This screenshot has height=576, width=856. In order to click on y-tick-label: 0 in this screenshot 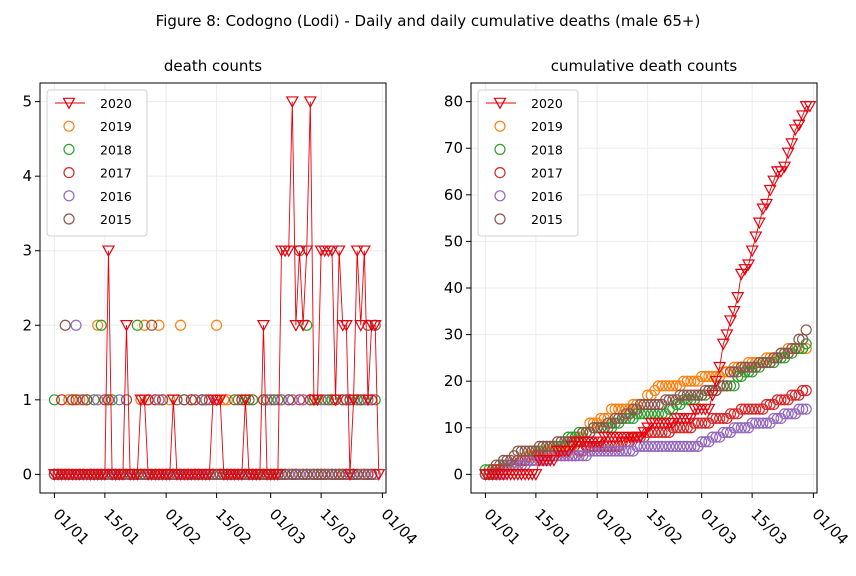, I will do `click(27, 474)`.